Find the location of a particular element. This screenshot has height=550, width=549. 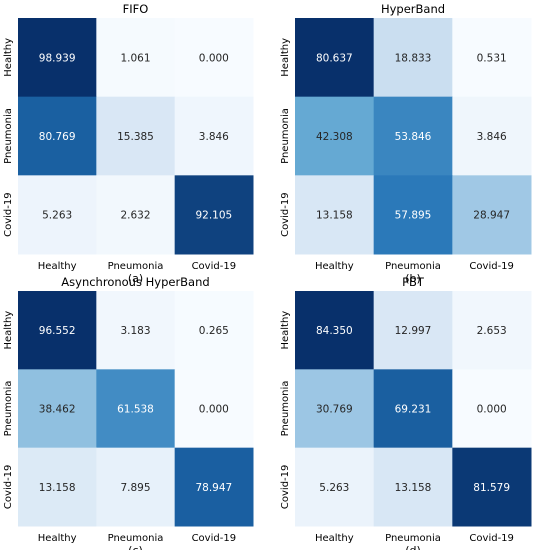

cell-value-label: 53.846 is located at coordinates (413, 137).